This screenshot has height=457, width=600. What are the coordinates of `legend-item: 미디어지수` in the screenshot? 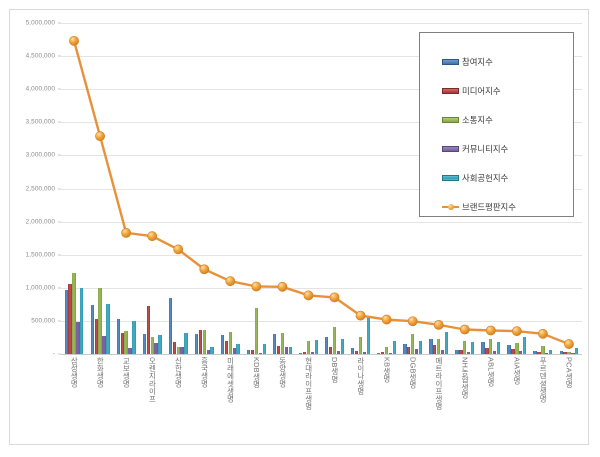 It's located at (507, 90).